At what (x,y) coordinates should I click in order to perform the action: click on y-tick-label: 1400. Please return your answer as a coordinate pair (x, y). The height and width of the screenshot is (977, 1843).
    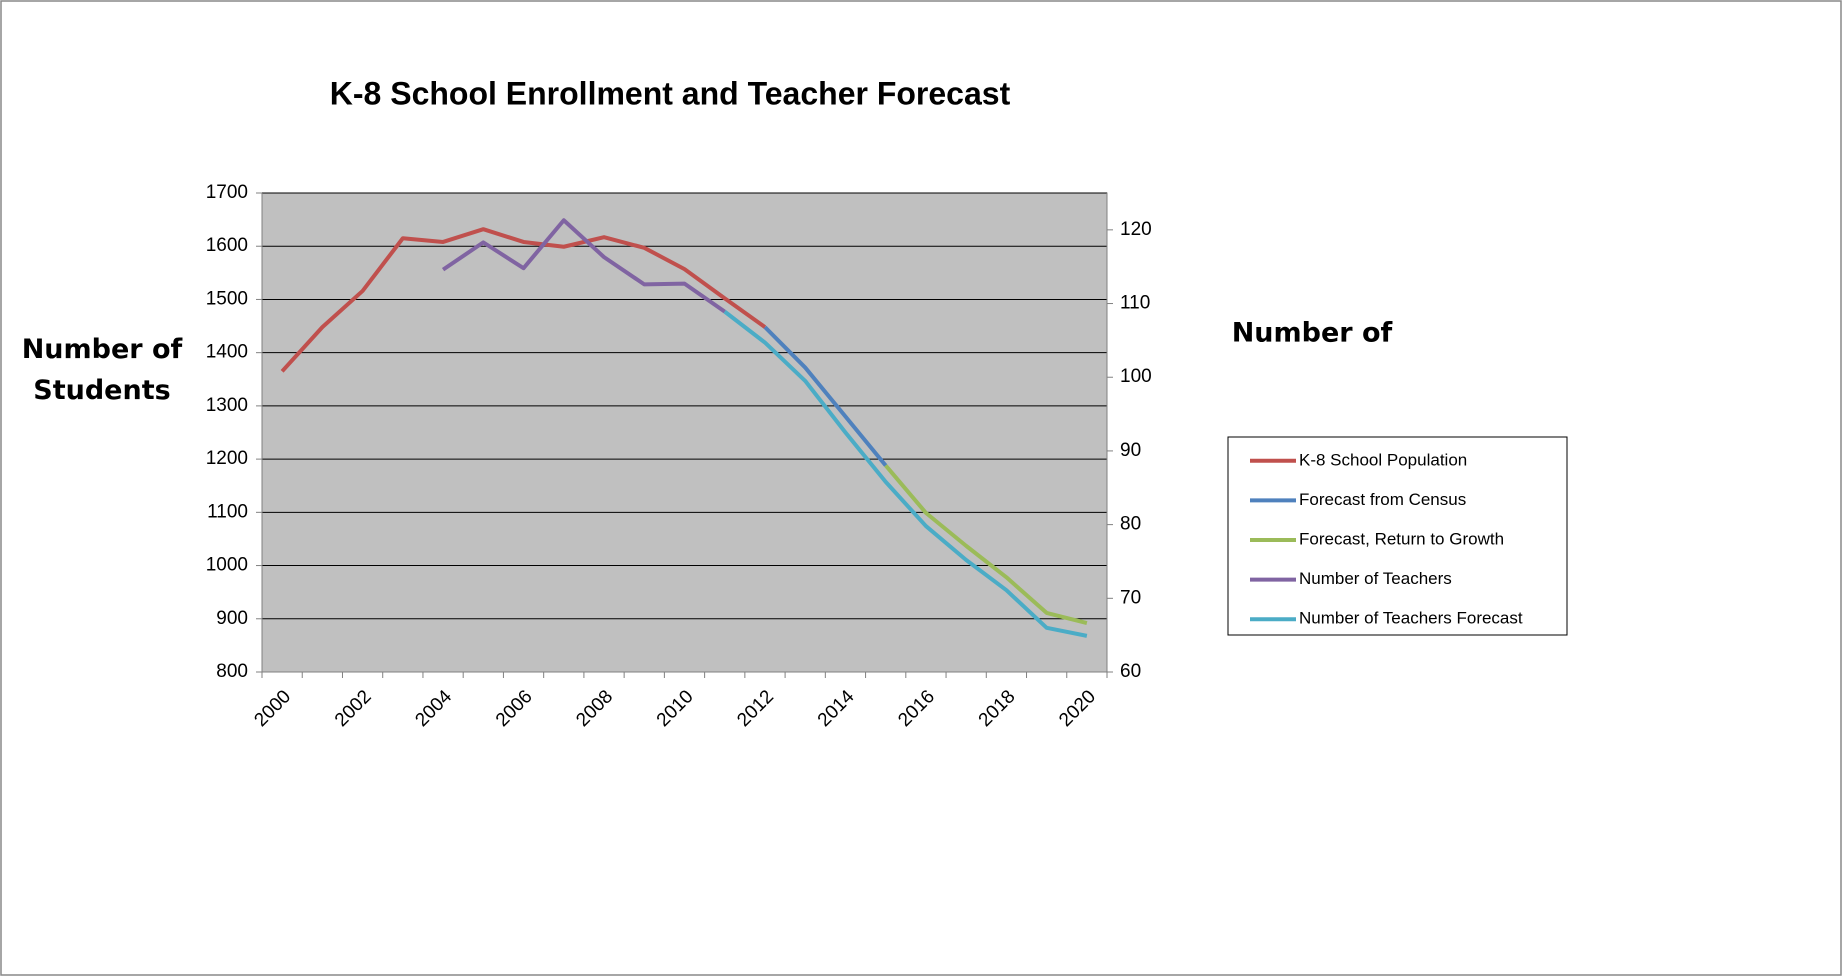
    Looking at the image, I should click on (227, 352).